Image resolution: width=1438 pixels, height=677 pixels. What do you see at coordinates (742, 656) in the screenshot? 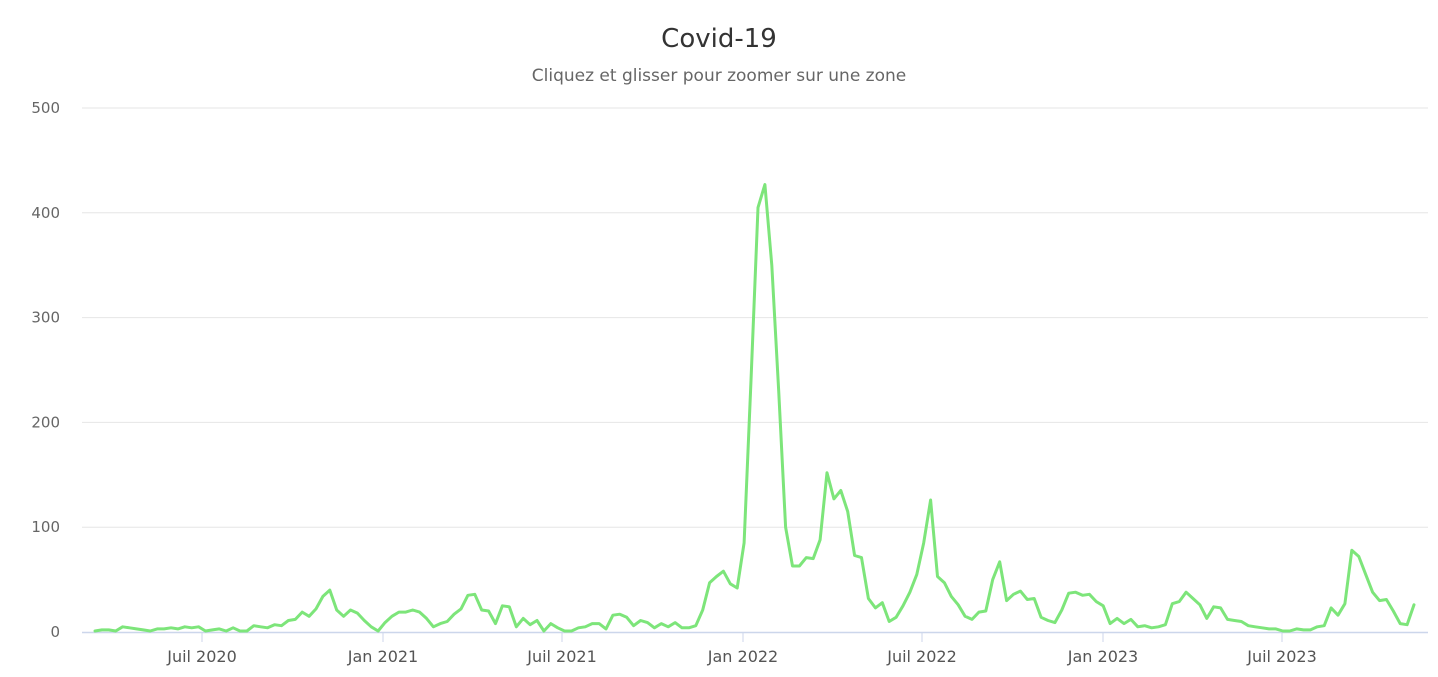
I see `x-axis-label: Jan 2022` at bounding box center [742, 656].